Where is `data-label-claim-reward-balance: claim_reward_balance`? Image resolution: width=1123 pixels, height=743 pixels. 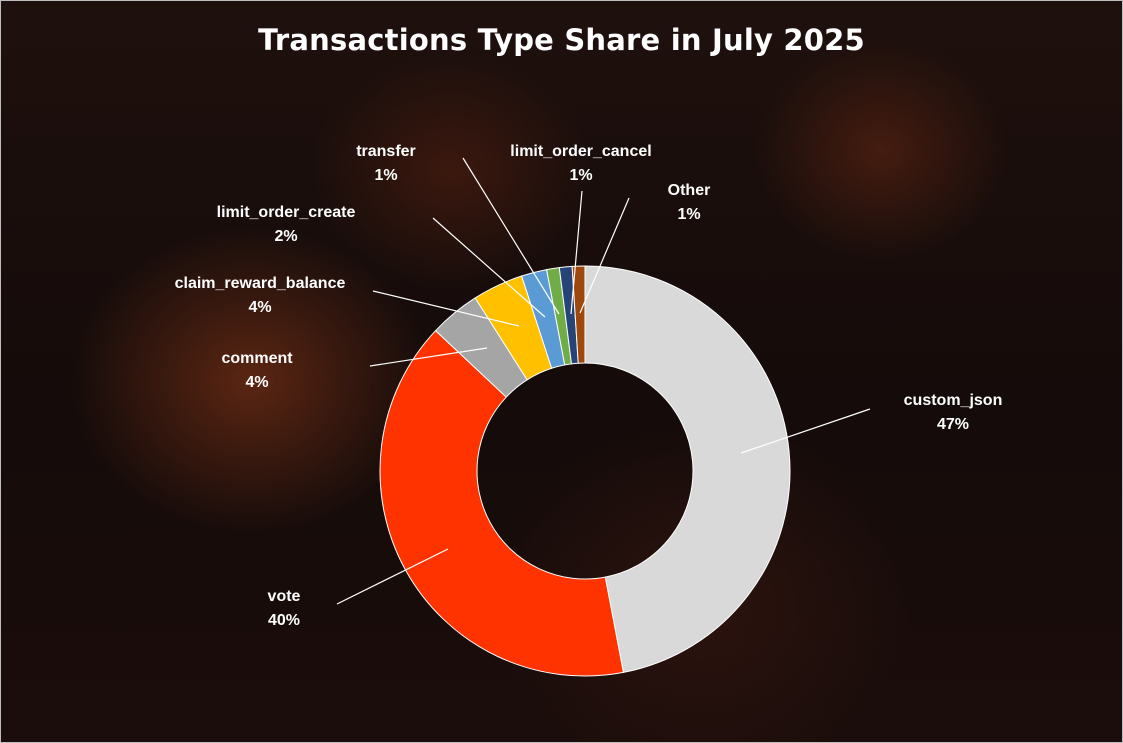 data-label-claim-reward-balance: claim_reward_balance is located at coordinates (260, 283).